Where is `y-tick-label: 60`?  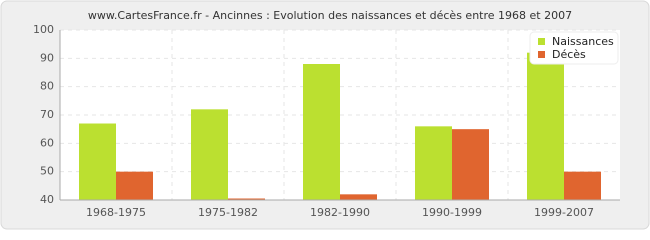
y-tick-label: 60 is located at coordinates (47, 142).